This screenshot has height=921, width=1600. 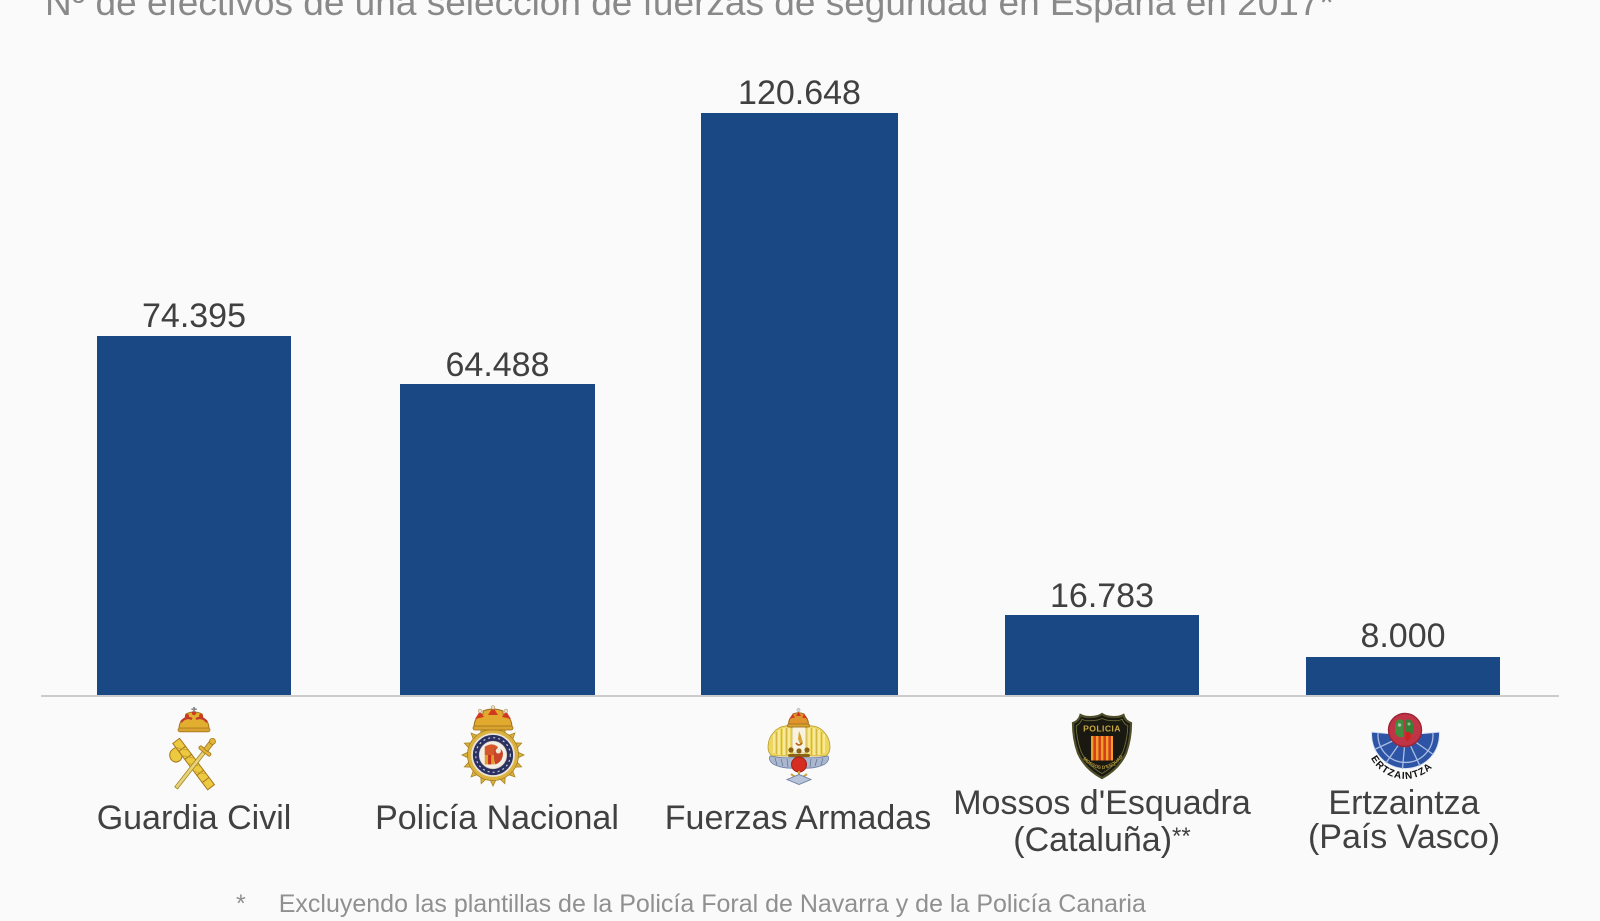 I want to click on svg-text: POLICIA, so click(x=1102, y=729).